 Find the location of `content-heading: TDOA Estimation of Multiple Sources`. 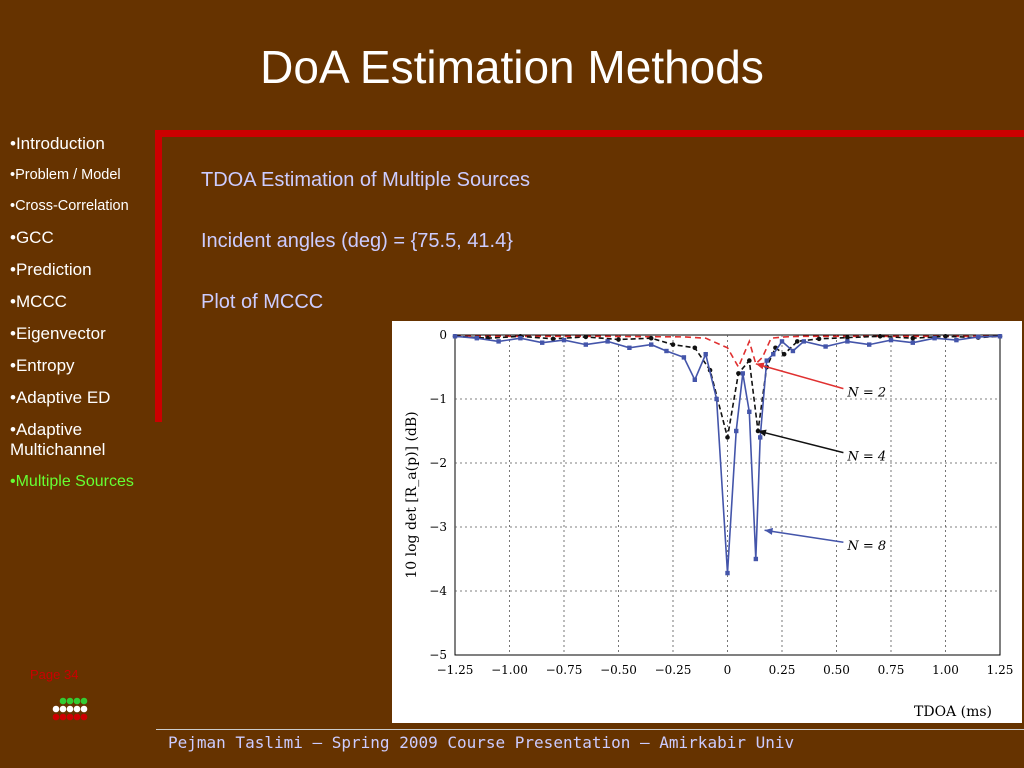

content-heading: TDOA Estimation of Multiple Sources is located at coordinates (366, 180).